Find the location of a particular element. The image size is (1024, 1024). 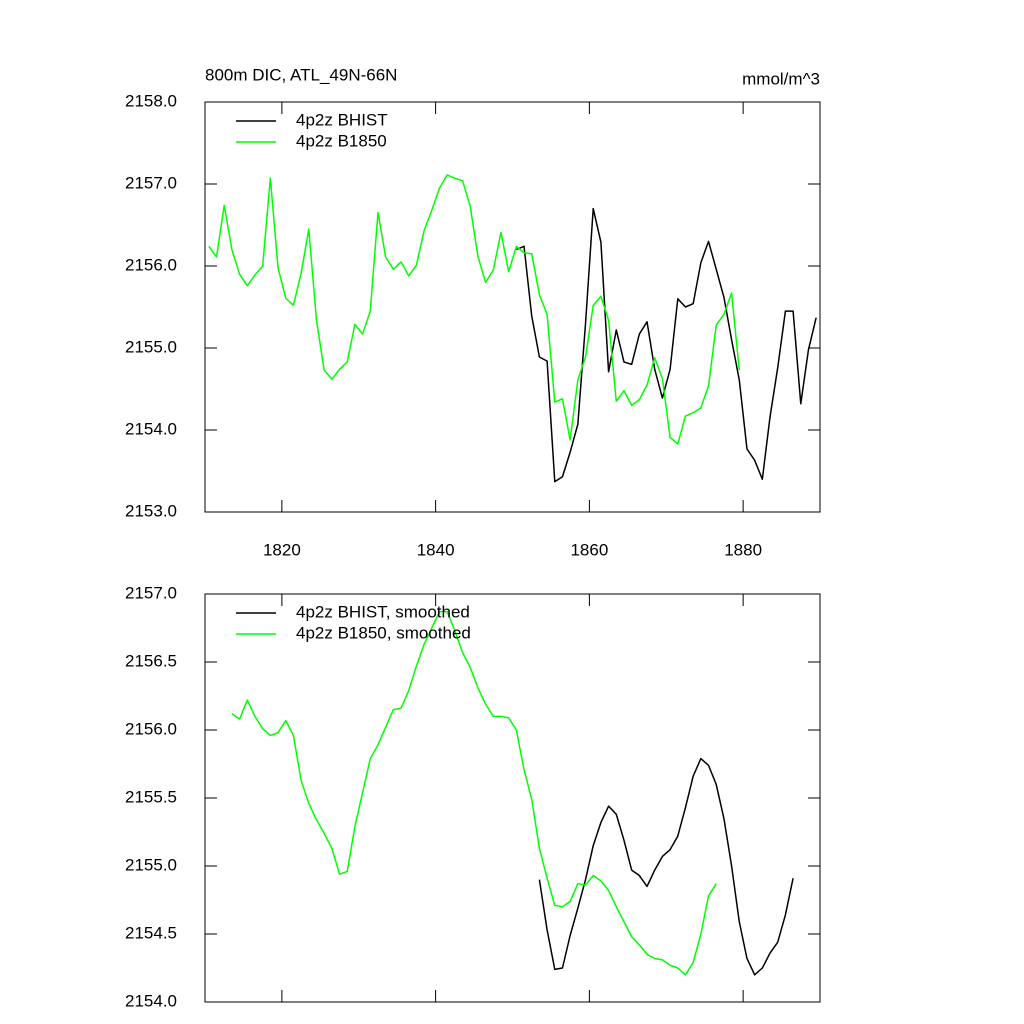

x-tick-label: 1820 is located at coordinates (282, 549).